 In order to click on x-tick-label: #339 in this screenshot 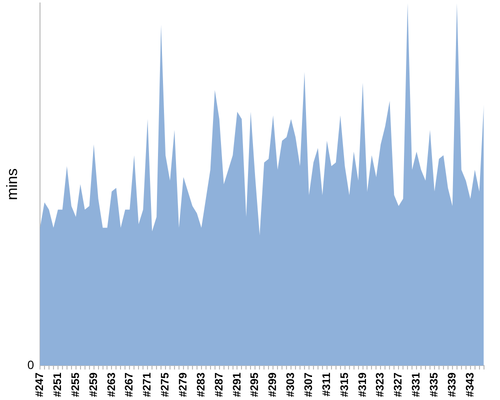, I will do `click(452, 385)`.